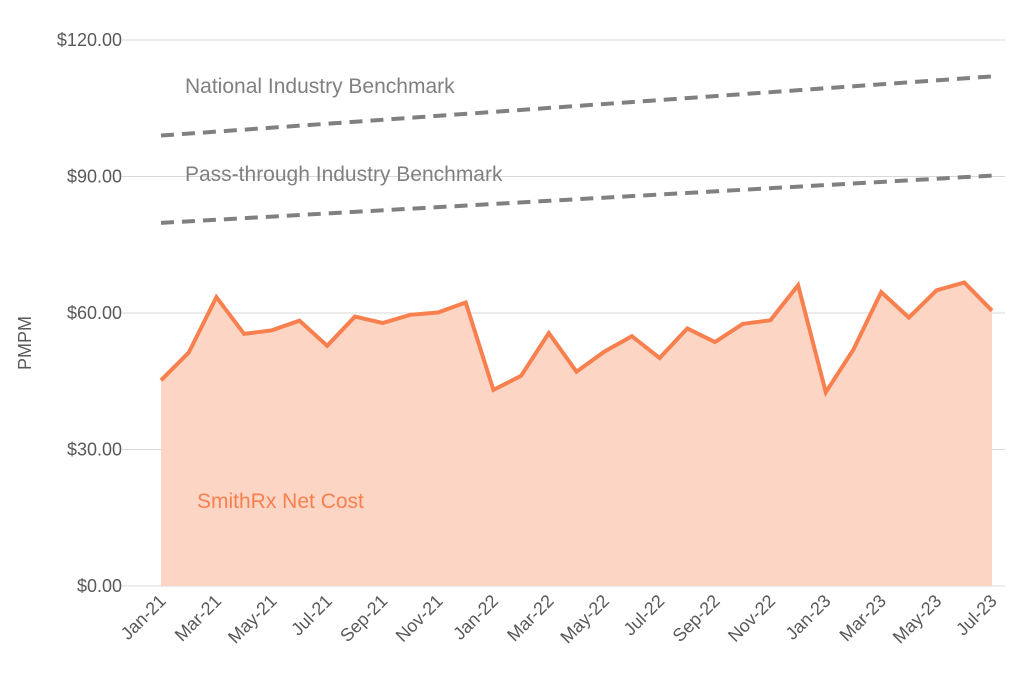  What do you see at coordinates (584, 619) in the screenshot?
I see `x-tick-label: May-22` at bounding box center [584, 619].